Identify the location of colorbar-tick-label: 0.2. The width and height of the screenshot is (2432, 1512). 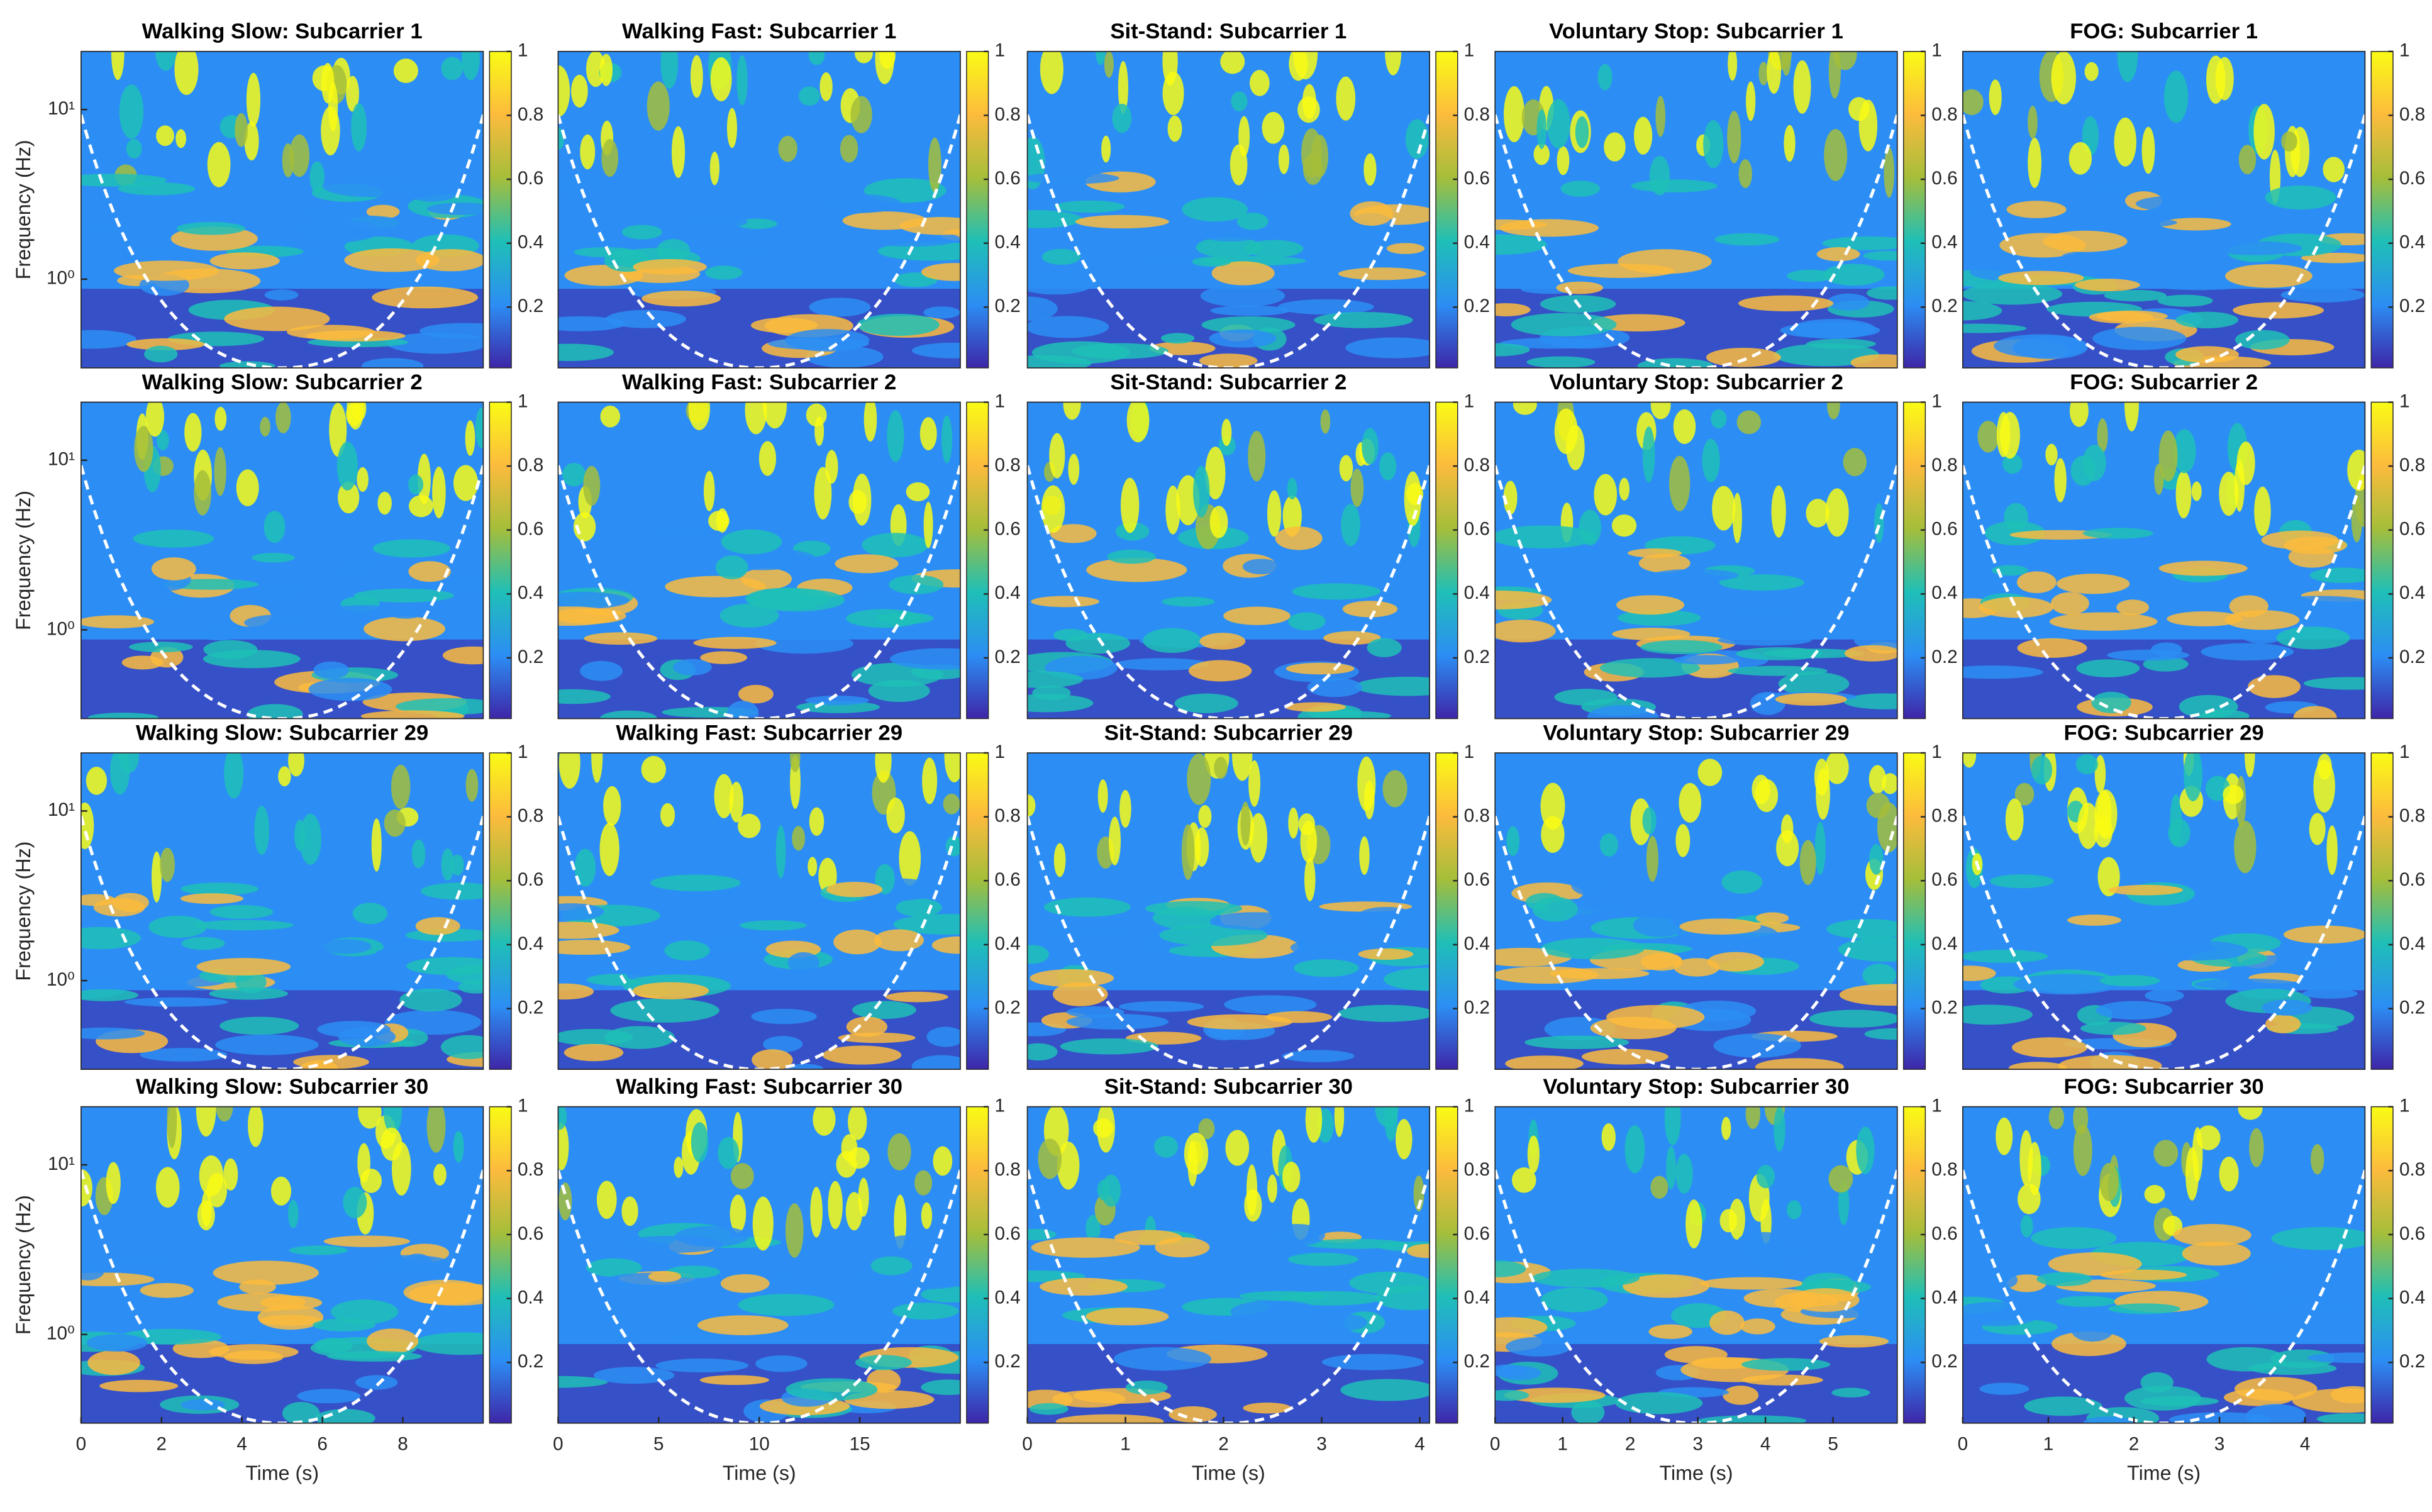
(1477, 1007).